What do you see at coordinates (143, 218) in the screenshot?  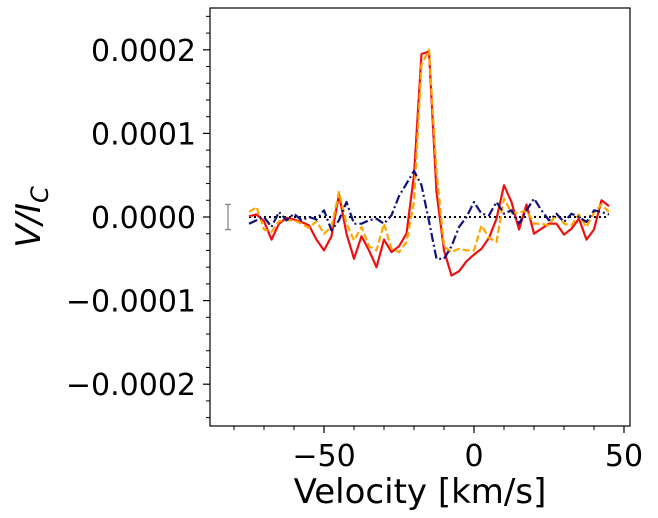 I see `y-tick-label: 0.0000` at bounding box center [143, 218].